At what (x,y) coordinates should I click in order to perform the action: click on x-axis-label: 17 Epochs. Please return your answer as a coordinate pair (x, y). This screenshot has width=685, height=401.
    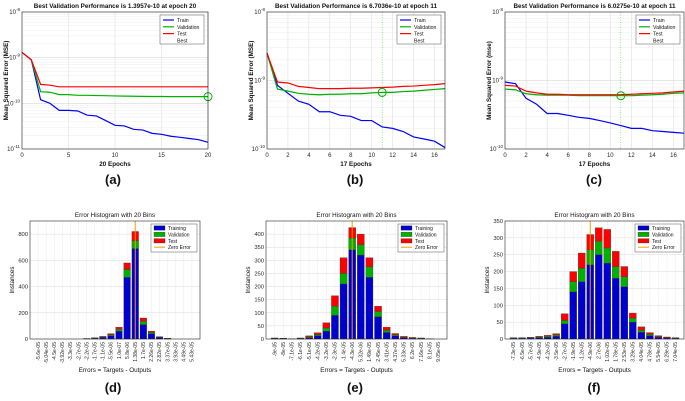
    Looking at the image, I should click on (595, 164).